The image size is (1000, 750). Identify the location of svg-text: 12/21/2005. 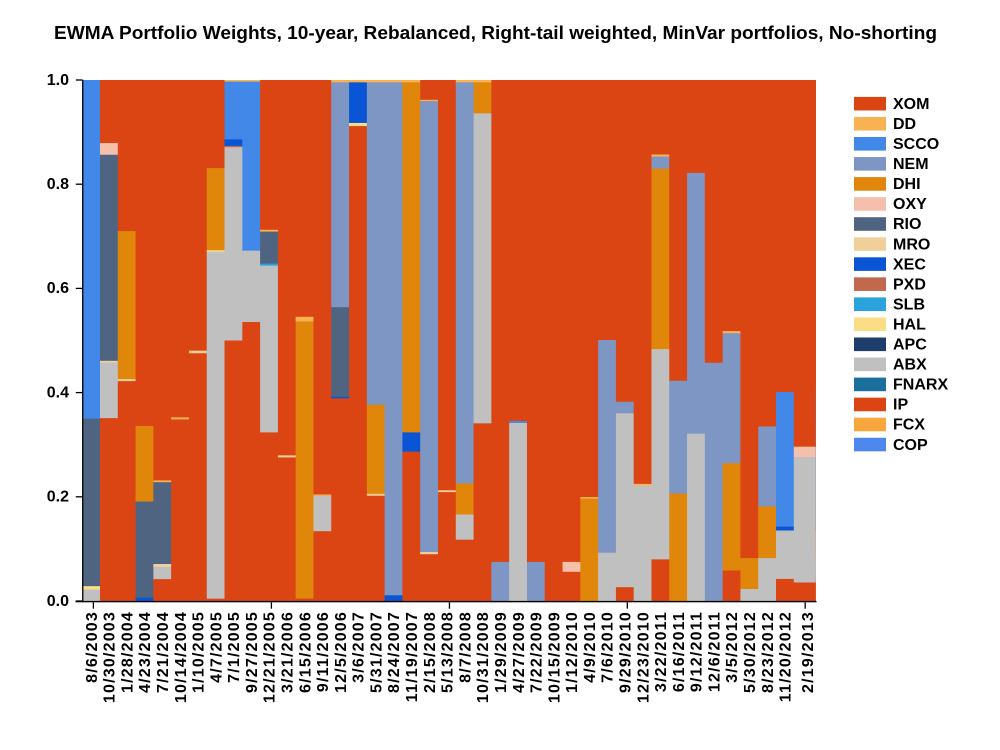
(270, 657).